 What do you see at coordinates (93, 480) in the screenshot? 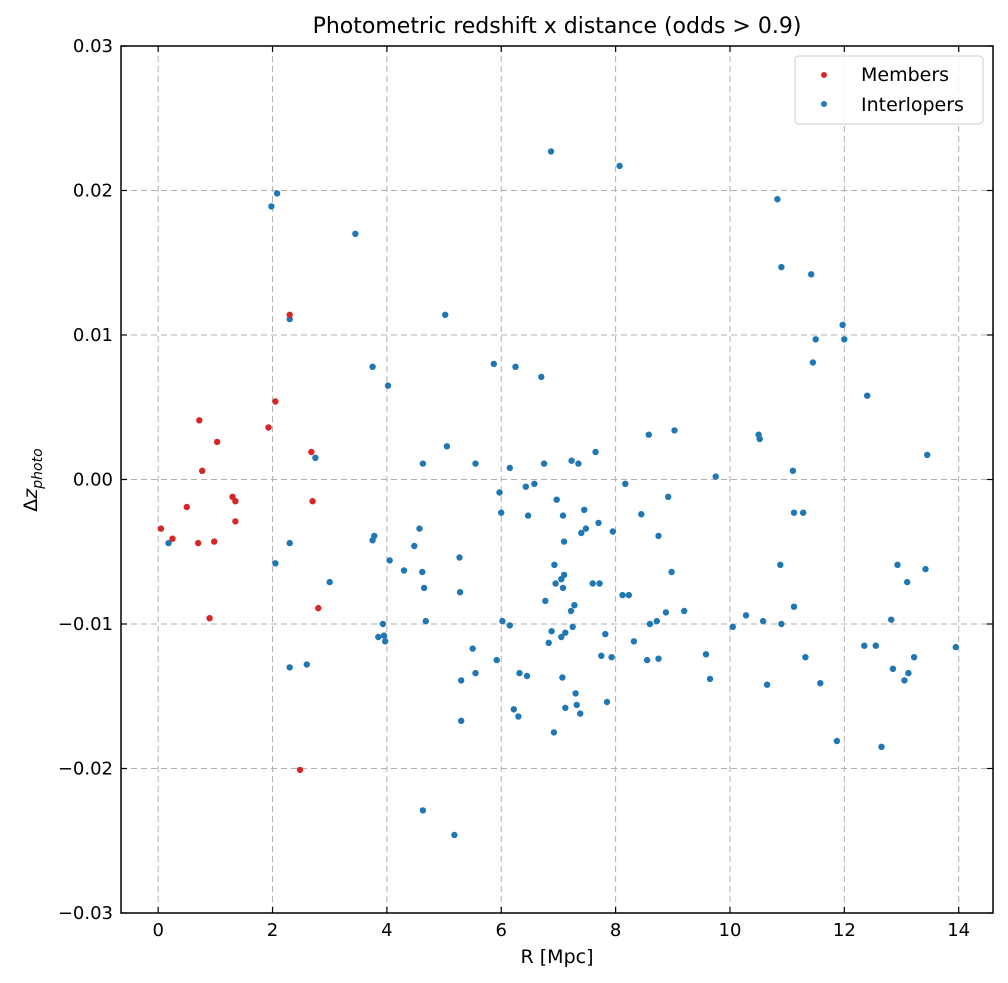
I see `y-tick-label: 0.00` at bounding box center [93, 480].